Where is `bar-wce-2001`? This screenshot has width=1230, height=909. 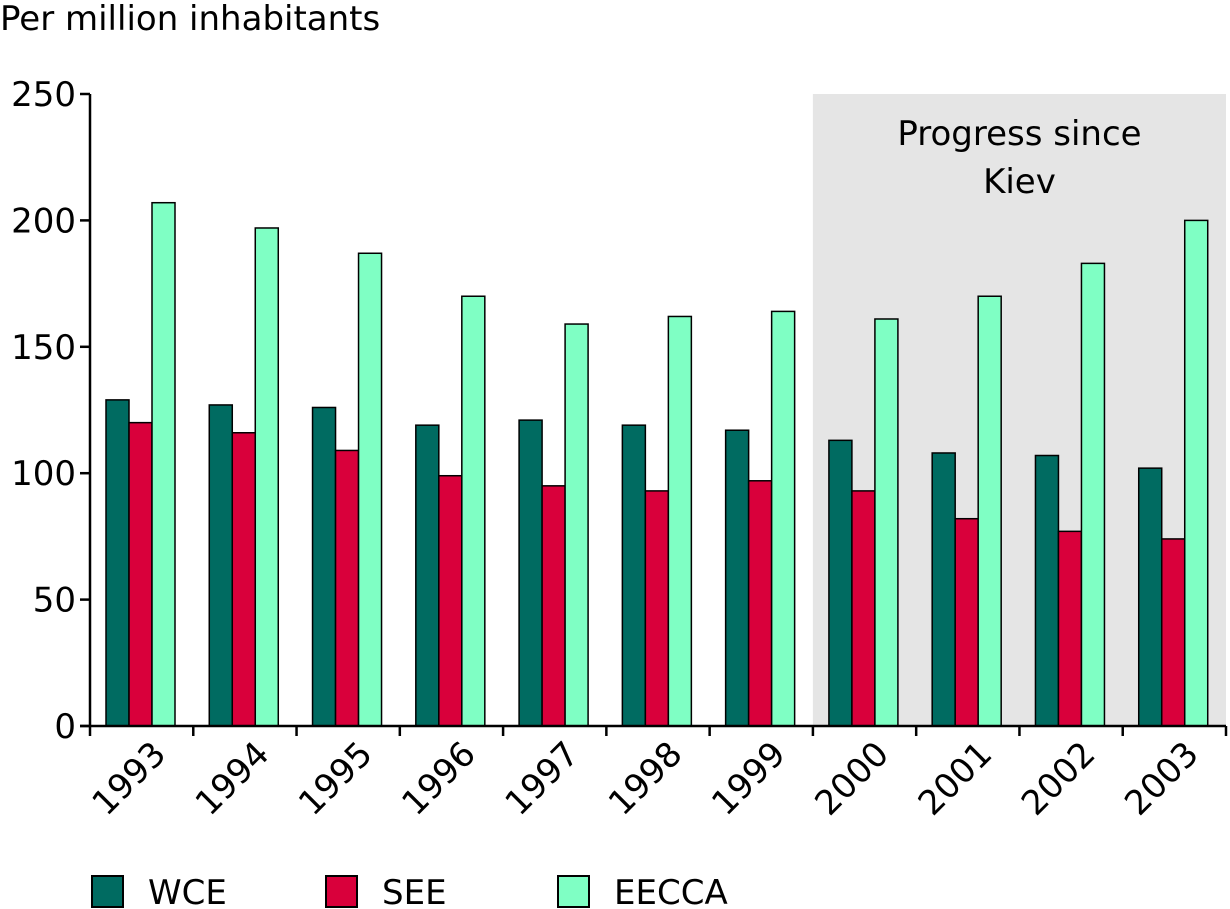 bar-wce-2001 is located at coordinates (943, 589).